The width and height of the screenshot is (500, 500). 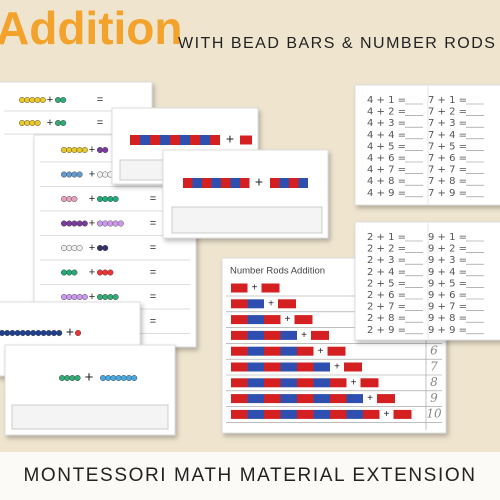 I want to click on footer-band, so click(x=250, y=476).